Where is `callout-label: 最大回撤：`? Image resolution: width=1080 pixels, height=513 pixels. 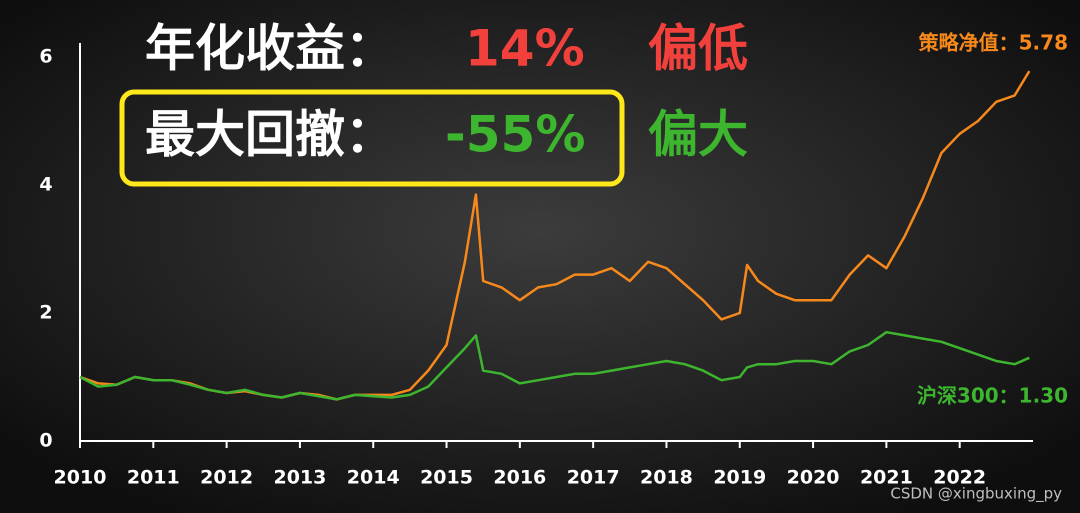 callout-label: 最大回撤： is located at coordinates (270, 135).